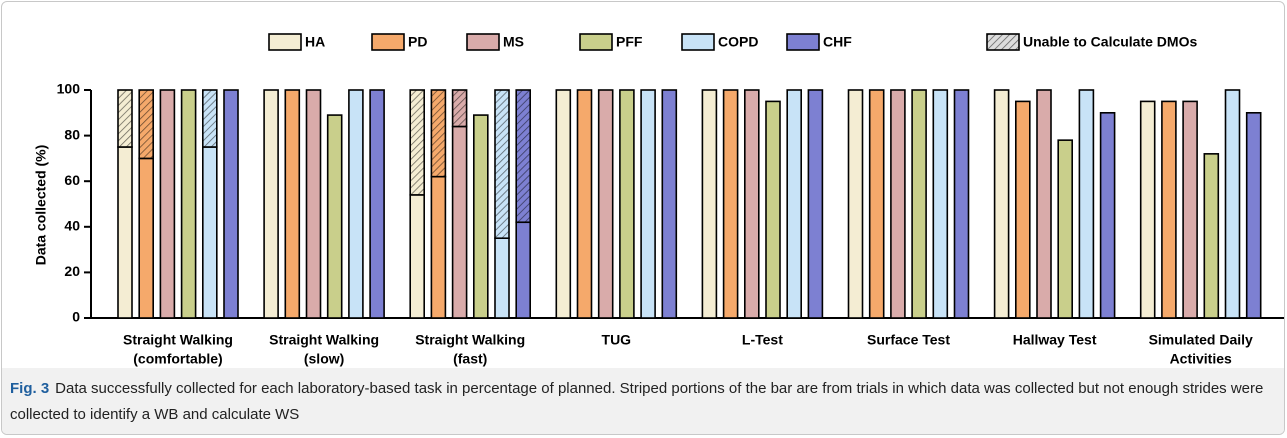 The image size is (1287, 438). Describe the element at coordinates (1201, 340) in the screenshot. I see `x-tick-label: Simulated Daily` at that location.